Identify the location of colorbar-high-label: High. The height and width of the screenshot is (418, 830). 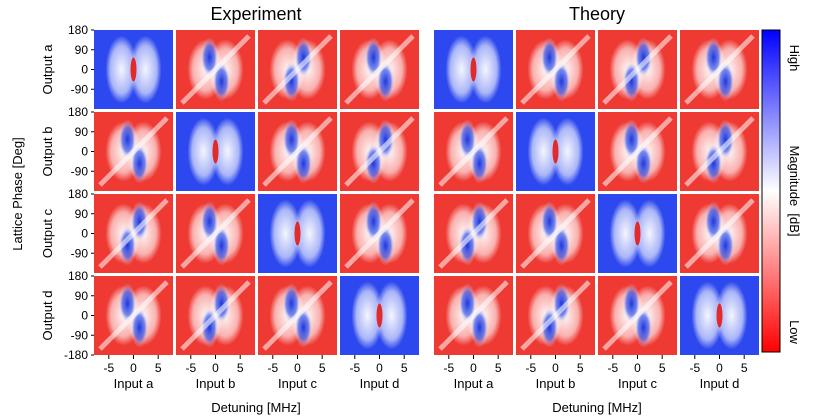
(794, 58).